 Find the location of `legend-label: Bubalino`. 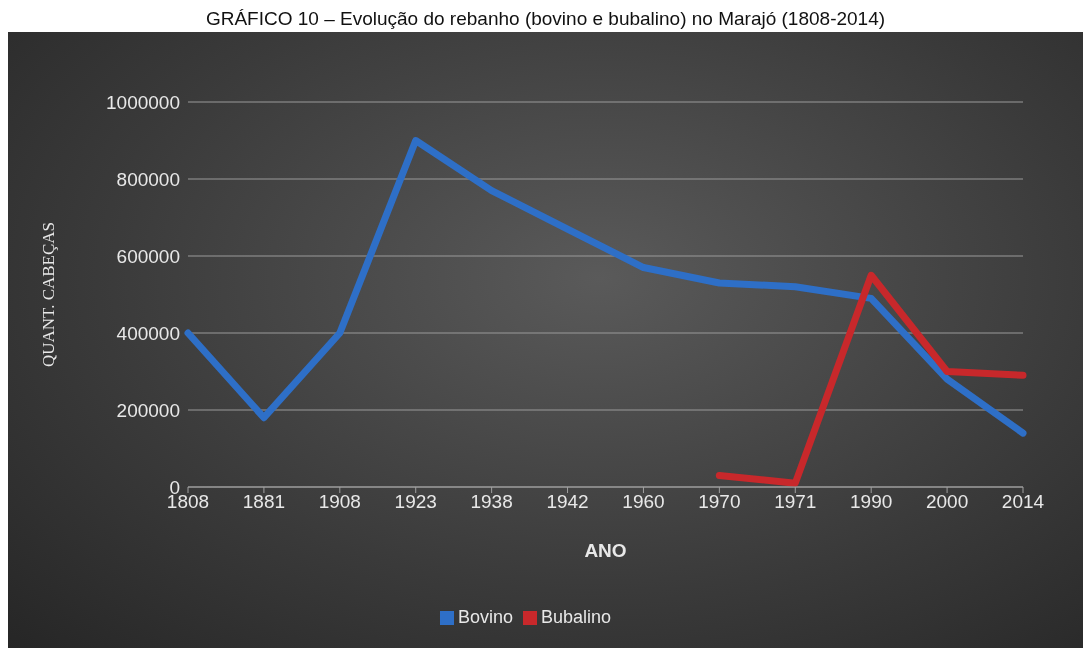

legend-label: Bubalino is located at coordinates (576, 617).